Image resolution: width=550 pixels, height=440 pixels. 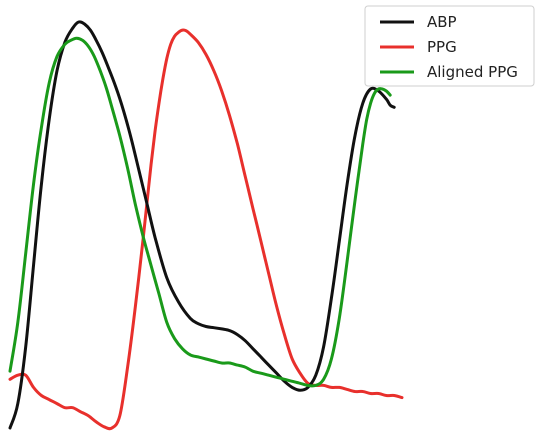 What do you see at coordinates (472, 72) in the screenshot?
I see `legend-label-aligned-ppg: Aligned PPG` at bounding box center [472, 72].